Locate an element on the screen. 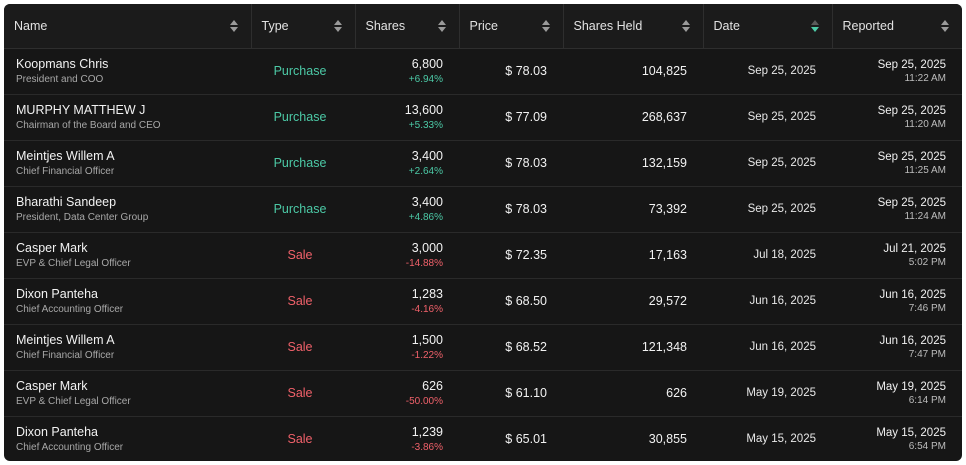  column-header-reported: Reported is located at coordinates (897, 26).